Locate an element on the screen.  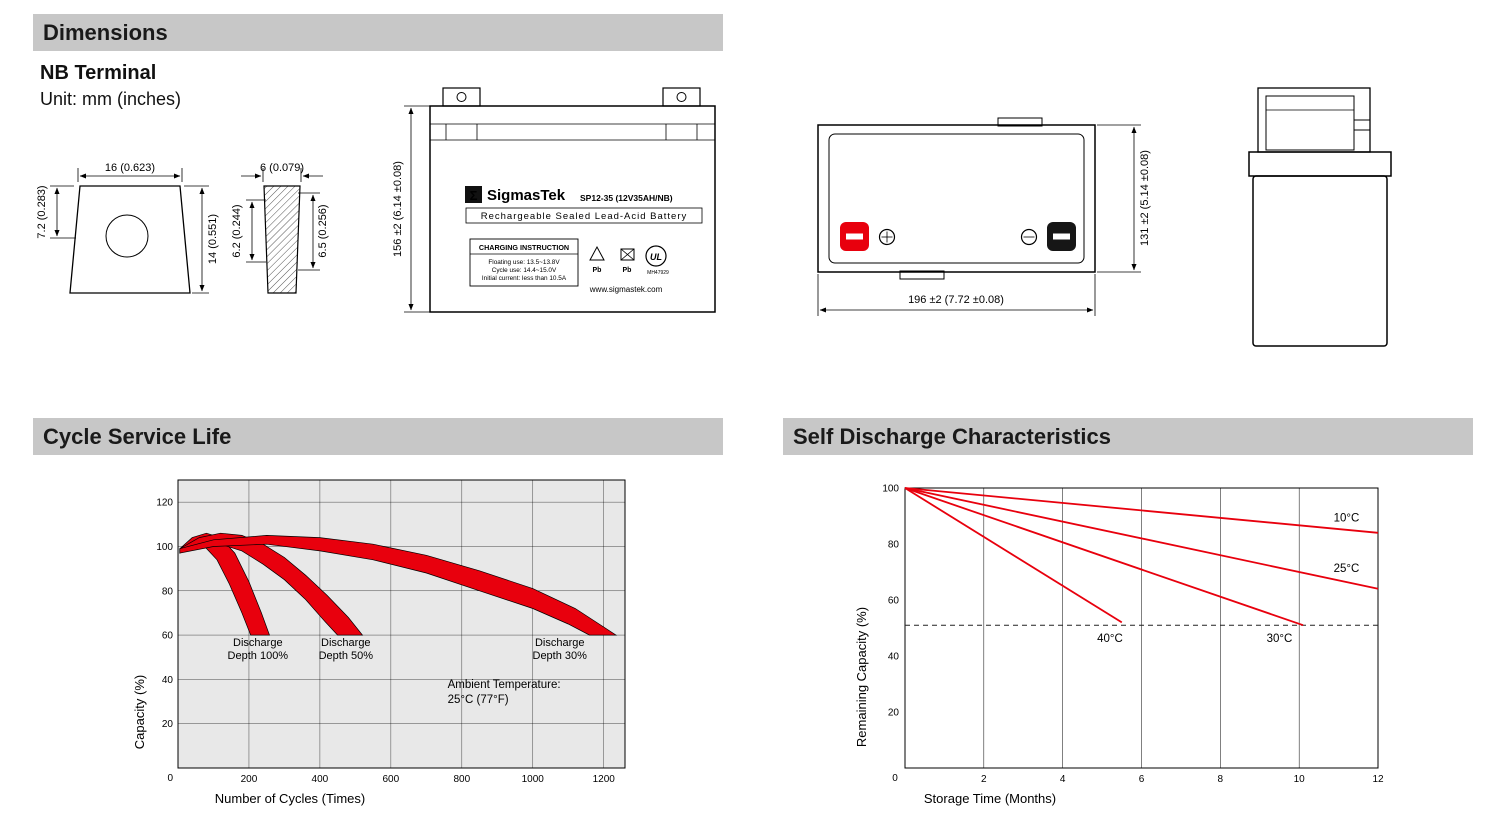
side-top-block-inner is located at coordinates (1310, 123).